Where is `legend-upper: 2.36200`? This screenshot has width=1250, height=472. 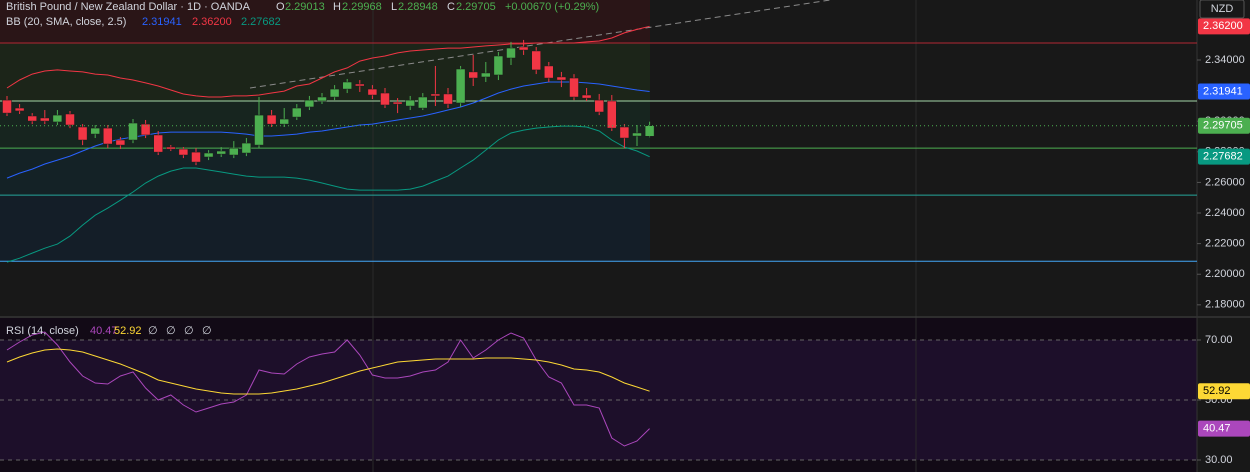
legend-upper: 2.36200 is located at coordinates (212, 22).